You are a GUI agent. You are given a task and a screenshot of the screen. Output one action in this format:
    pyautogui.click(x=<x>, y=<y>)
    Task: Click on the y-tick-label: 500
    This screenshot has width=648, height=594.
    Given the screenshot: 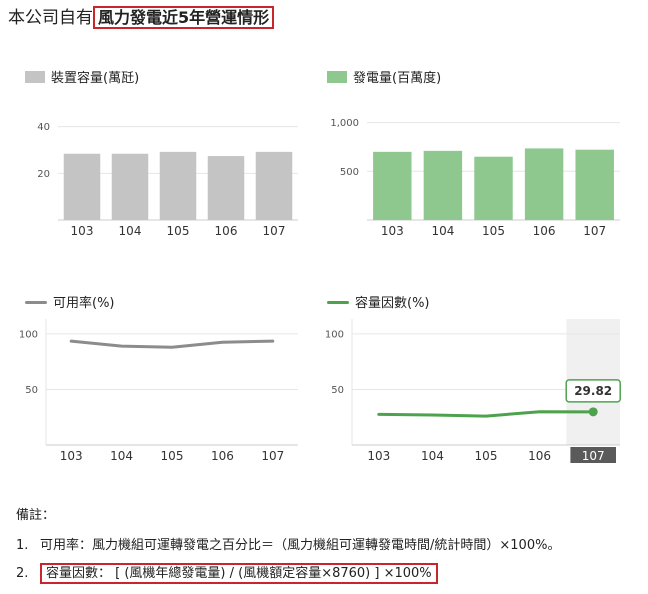 What is the action you would take?
    pyautogui.click(x=349, y=172)
    